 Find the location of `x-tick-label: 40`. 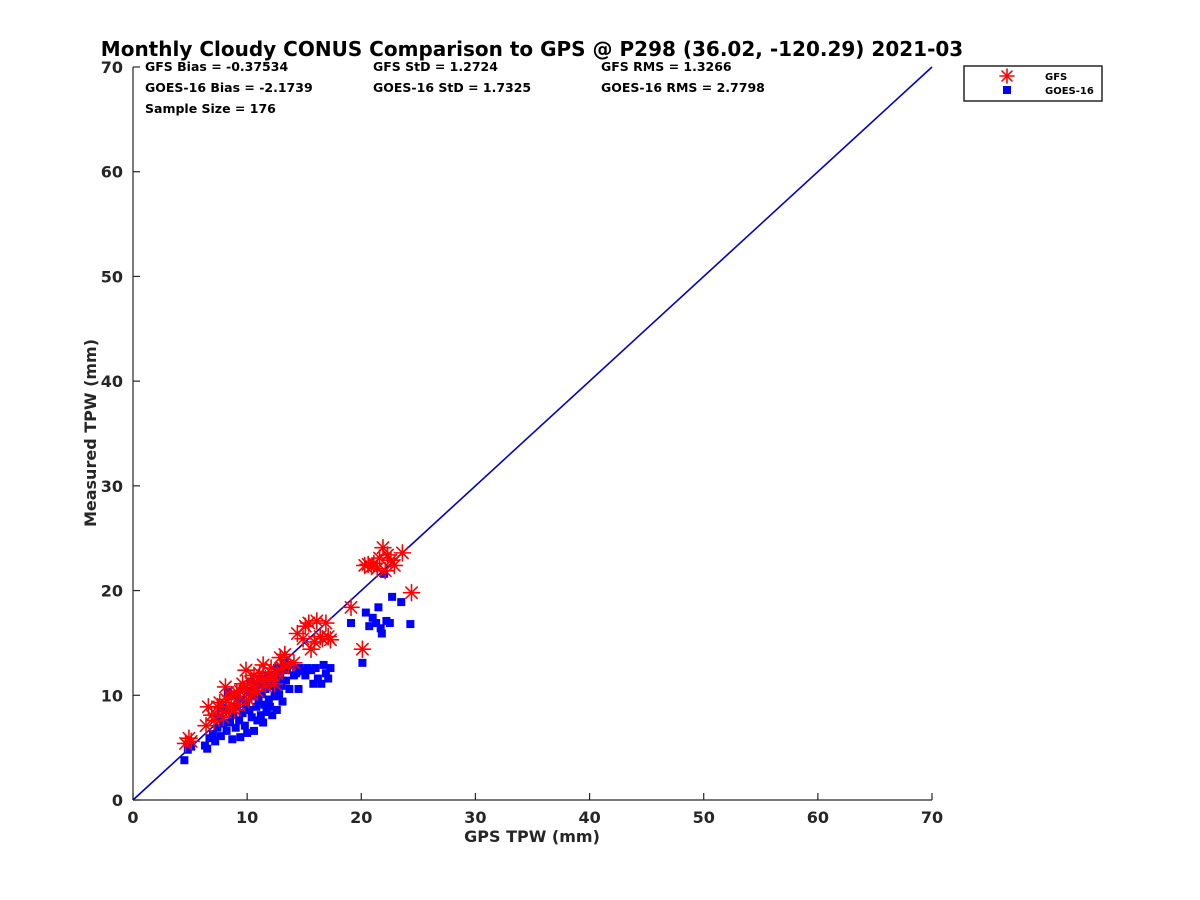

x-tick-label: 40 is located at coordinates (589, 817).